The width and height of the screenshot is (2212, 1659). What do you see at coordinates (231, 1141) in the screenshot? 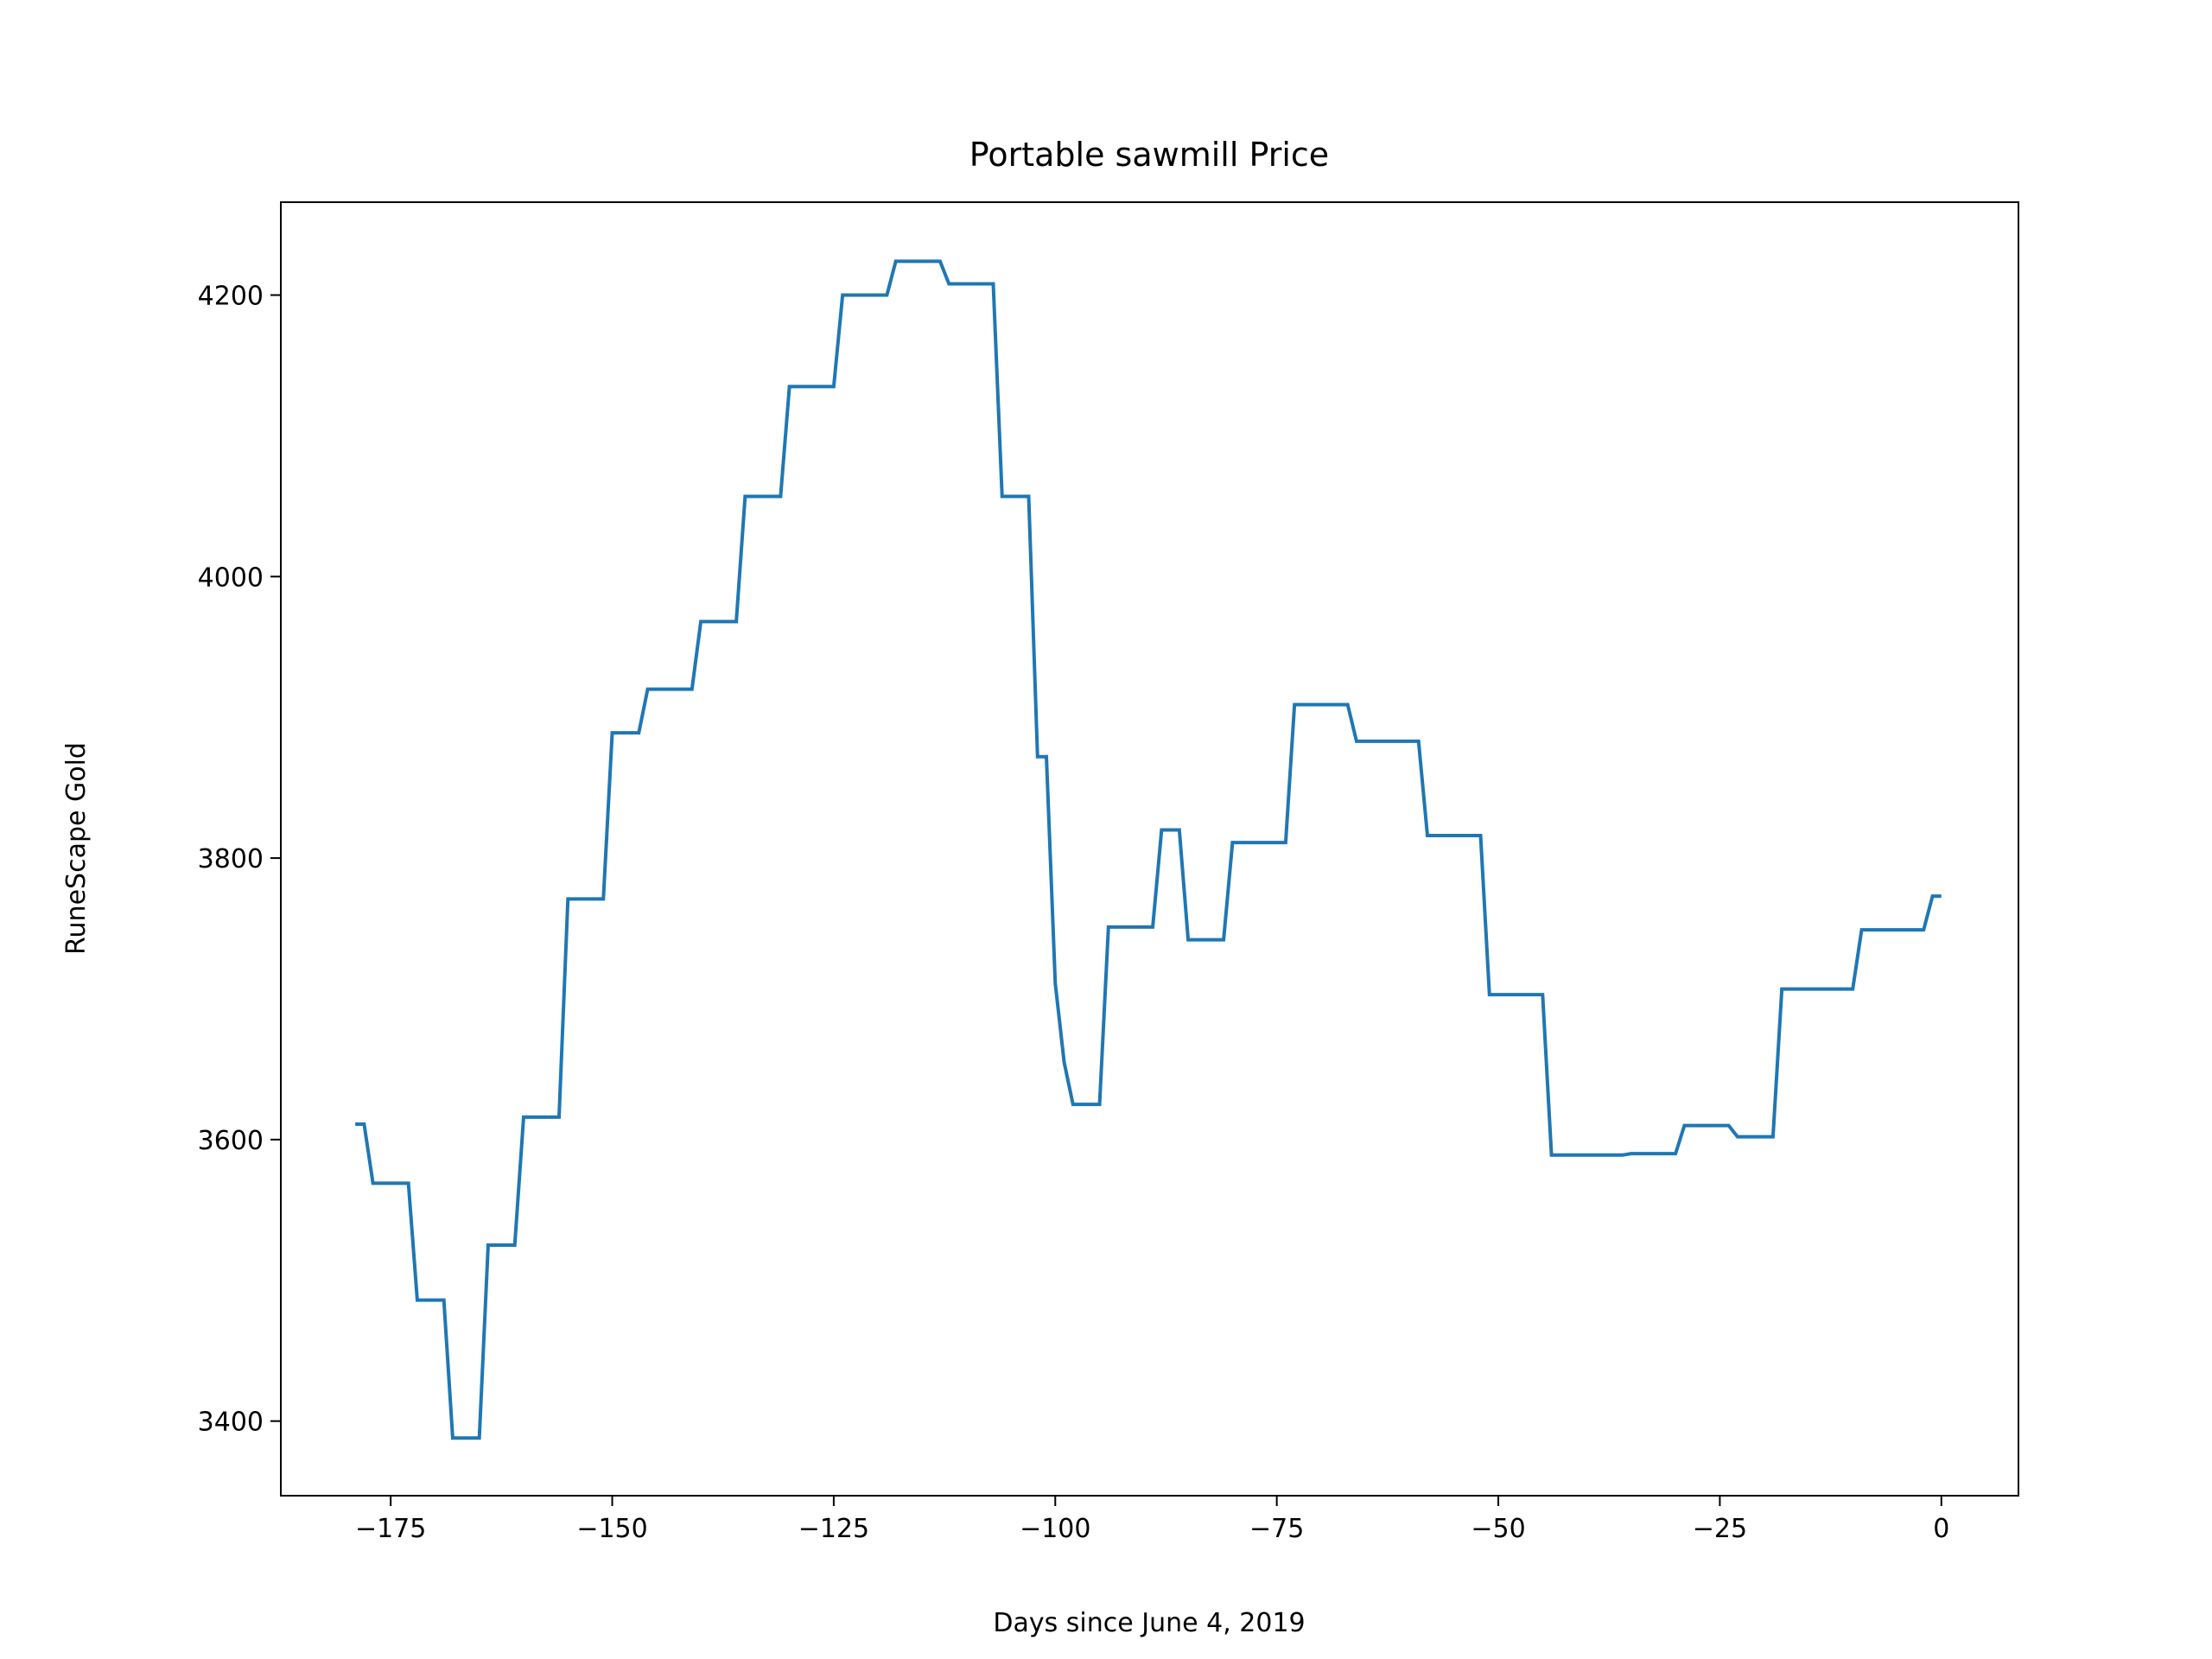
I see `y-tick-label: 3600` at bounding box center [231, 1141].